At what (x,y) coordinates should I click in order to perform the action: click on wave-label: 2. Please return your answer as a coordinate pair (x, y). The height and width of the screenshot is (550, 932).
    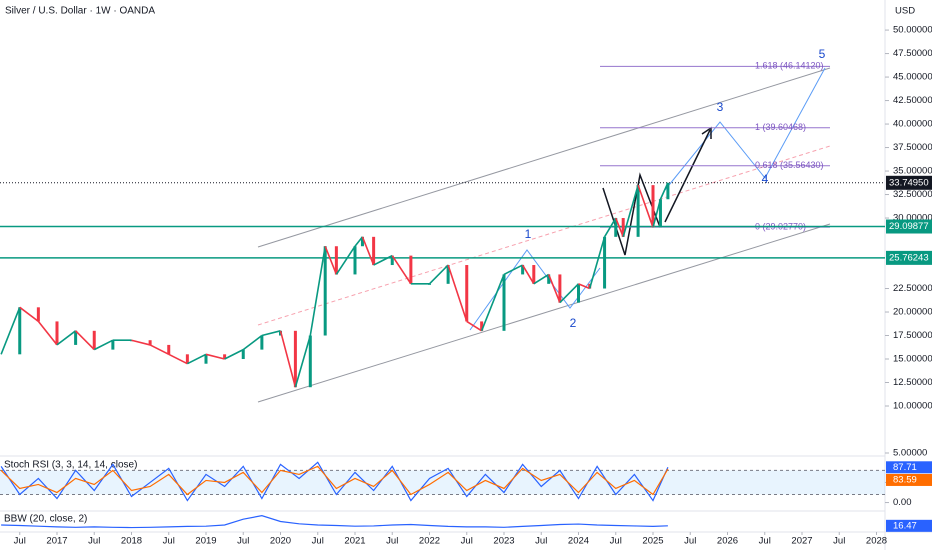
    Looking at the image, I should click on (573, 323).